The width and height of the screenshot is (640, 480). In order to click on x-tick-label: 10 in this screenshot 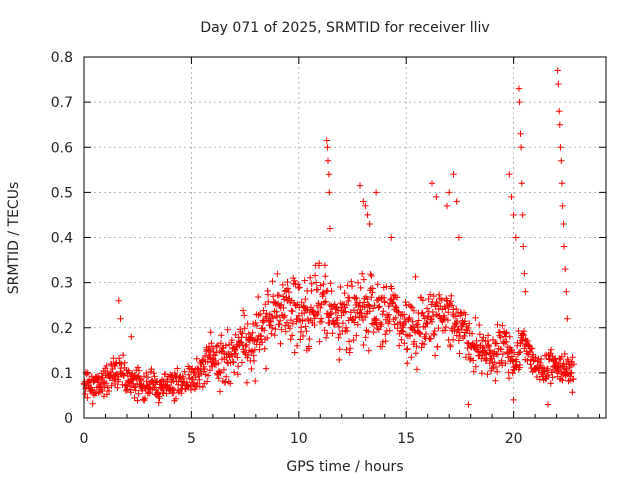, I will do `click(299, 439)`.